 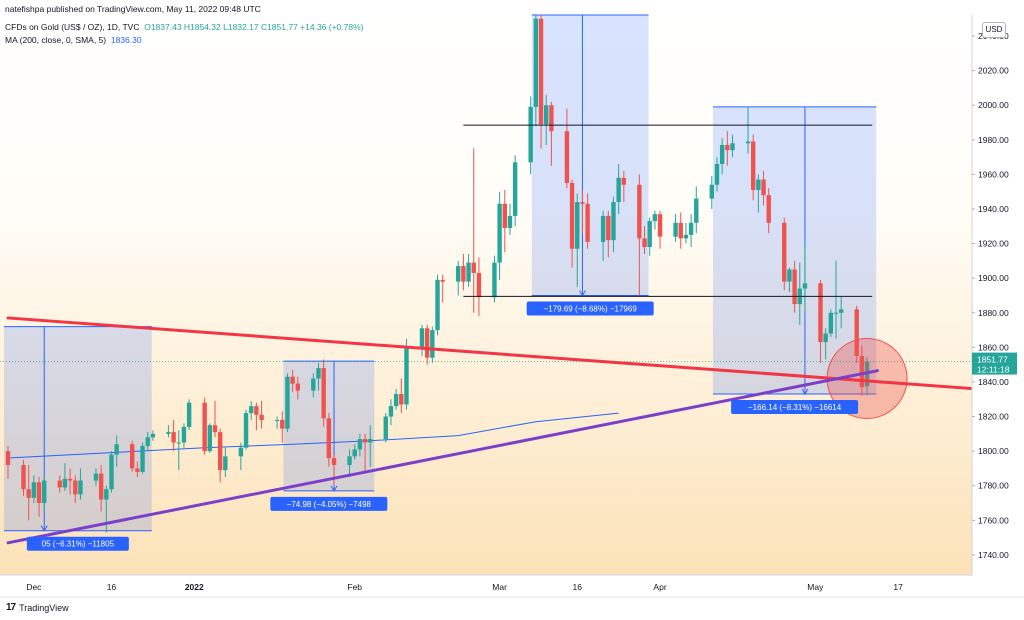 What do you see at coordinates (73, 40) in the screenshot?
I see `ma-legend: MA (200, close, 0, SMA, 5) 1836.30` at bounding box center [73, 40].